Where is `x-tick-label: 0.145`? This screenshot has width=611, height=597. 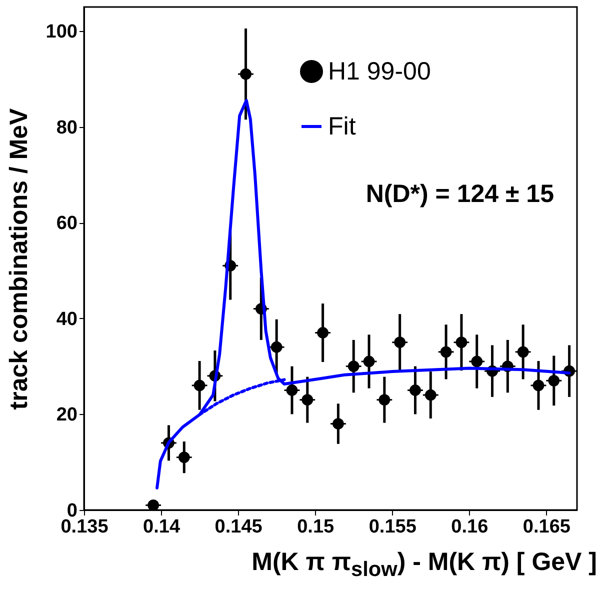 x-tick-label: 0.145 is located at coordinates (238, 527).